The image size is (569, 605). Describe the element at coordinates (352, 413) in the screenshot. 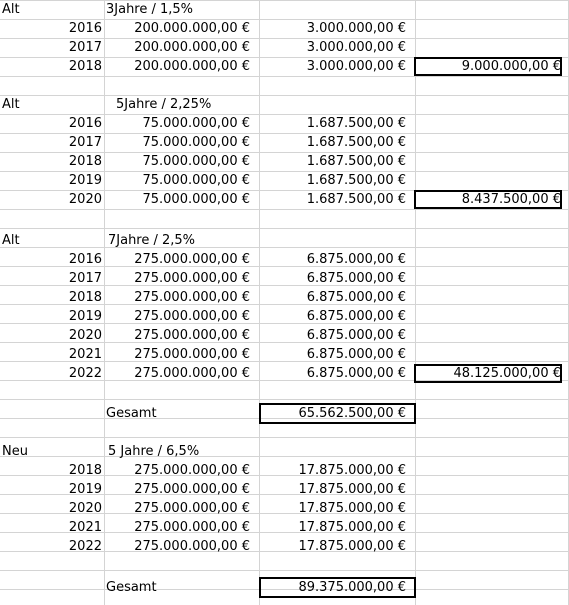

I see `total-old-value: 65.562.500,00 €` at that location.